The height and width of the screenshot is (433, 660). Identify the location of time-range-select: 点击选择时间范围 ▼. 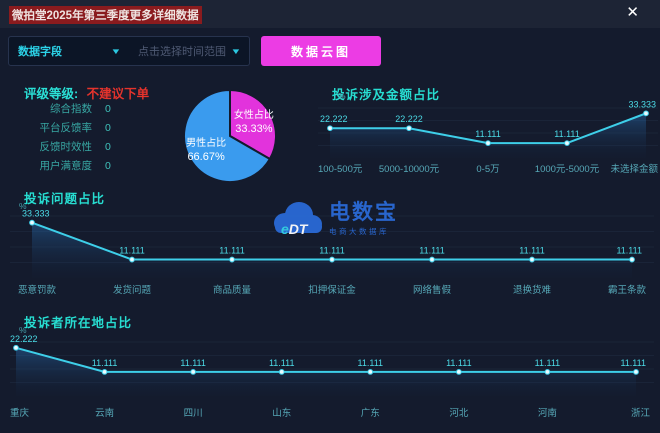
(189, 51).